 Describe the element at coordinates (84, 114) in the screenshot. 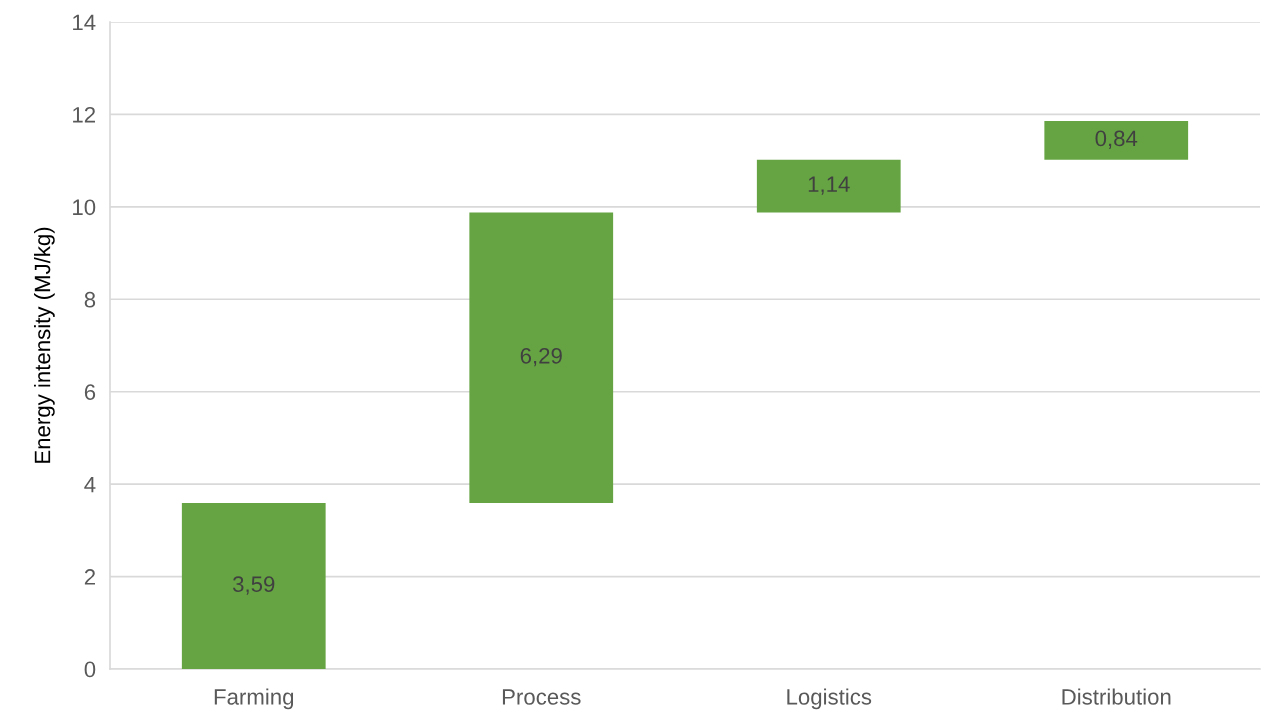

I see `y-tick-label: 12` at that location.